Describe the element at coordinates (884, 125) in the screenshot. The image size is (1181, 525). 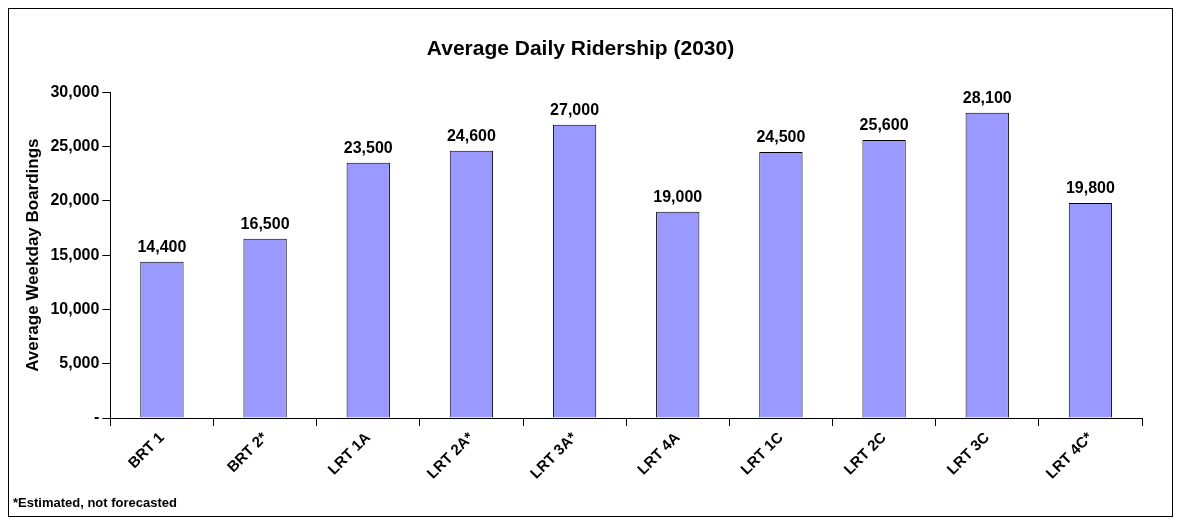
I see `data-label: 25,600` at that location.